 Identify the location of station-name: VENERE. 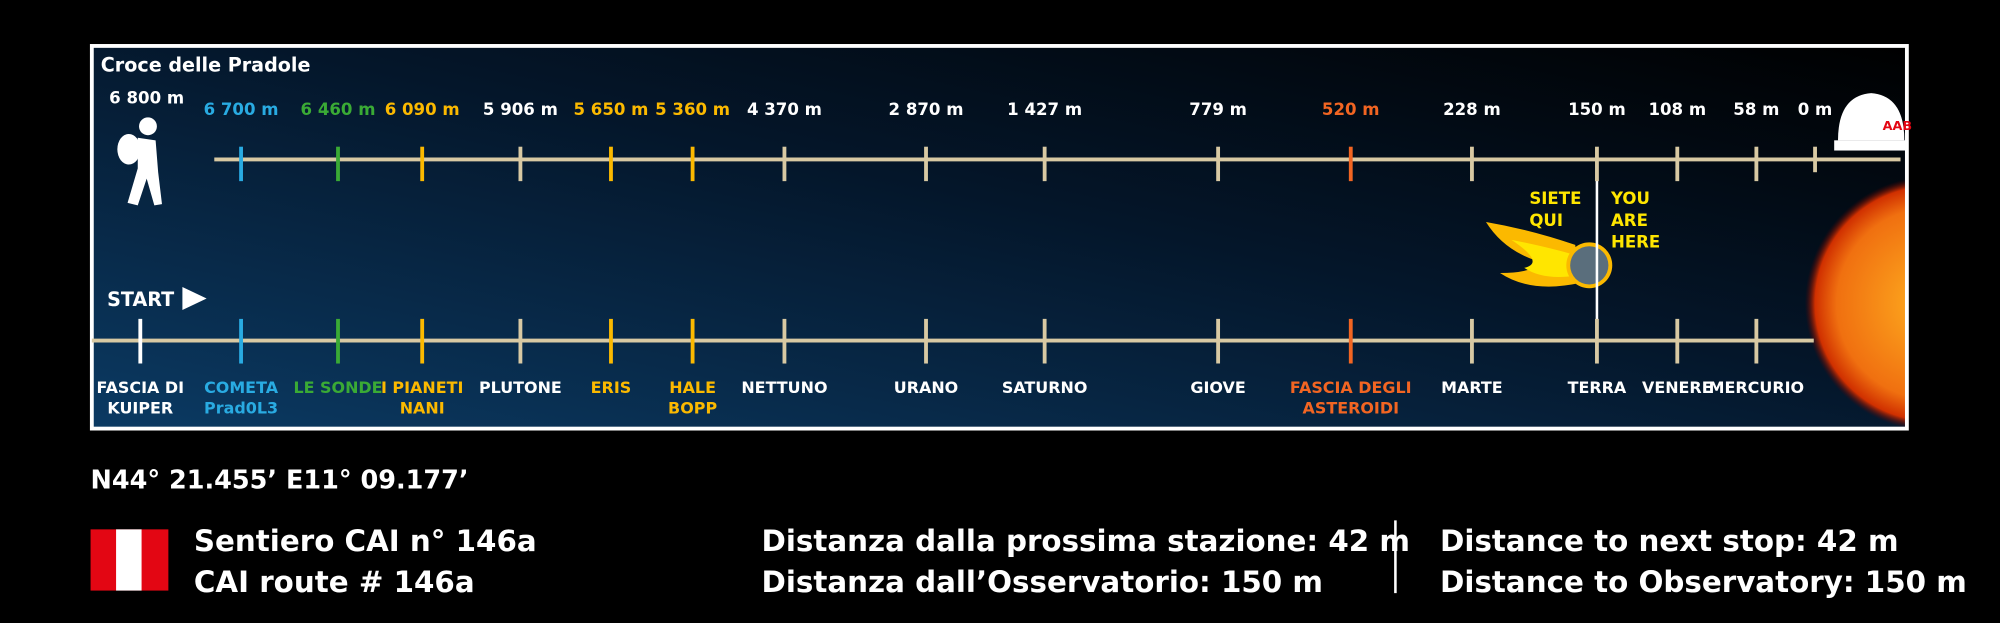
(1677, 387).